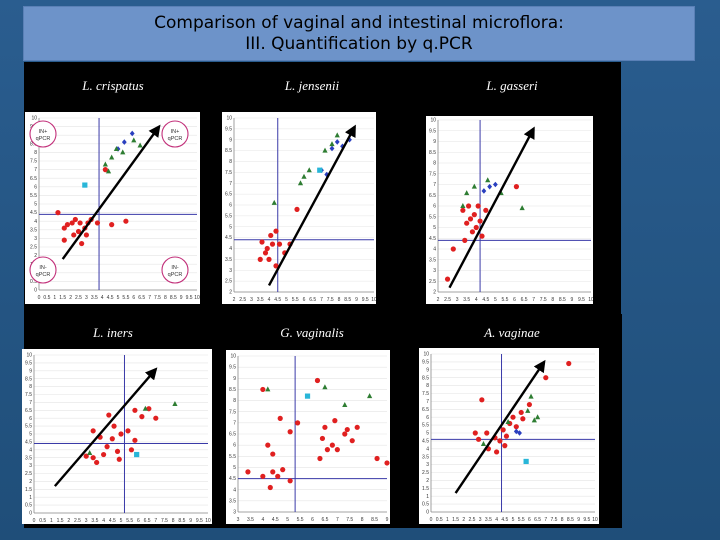 This screenshot has width=720, height=540. I want to click on l-crispatus-diamond-point, so click(124, 142).